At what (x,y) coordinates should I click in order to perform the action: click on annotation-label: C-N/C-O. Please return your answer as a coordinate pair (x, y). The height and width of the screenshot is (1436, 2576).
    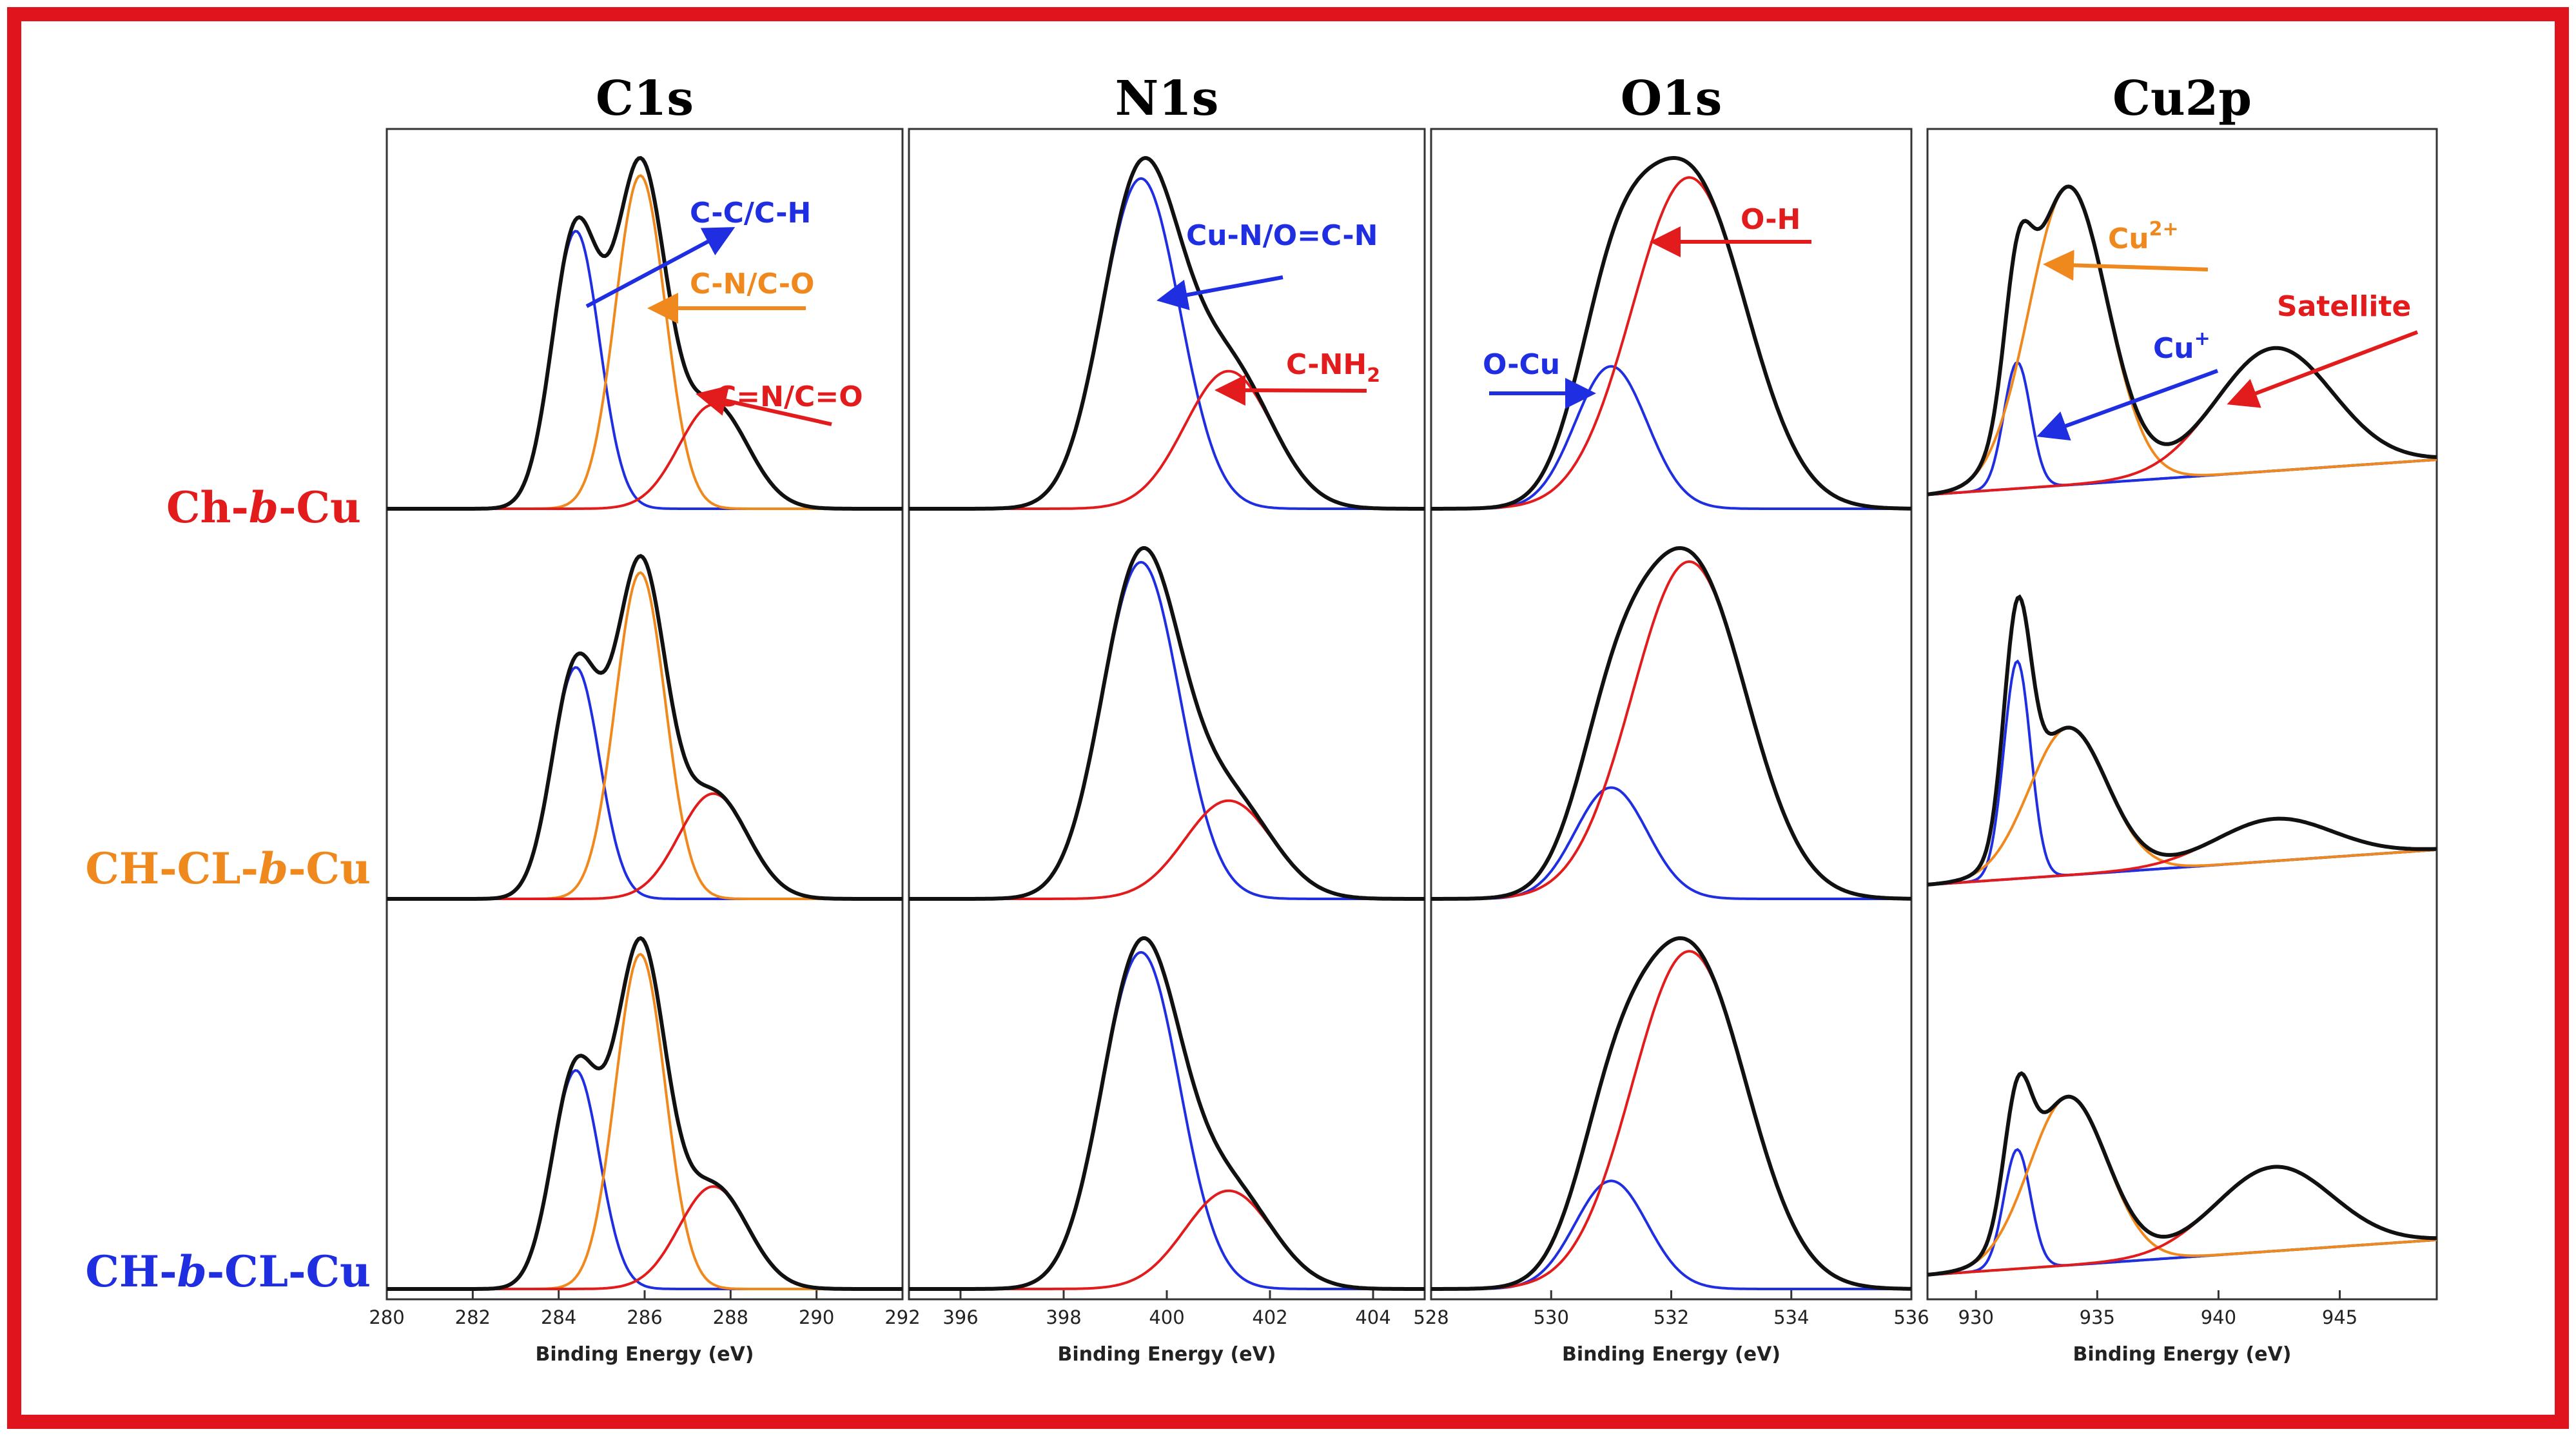
    Looking at the image, I should click on (752, 284).